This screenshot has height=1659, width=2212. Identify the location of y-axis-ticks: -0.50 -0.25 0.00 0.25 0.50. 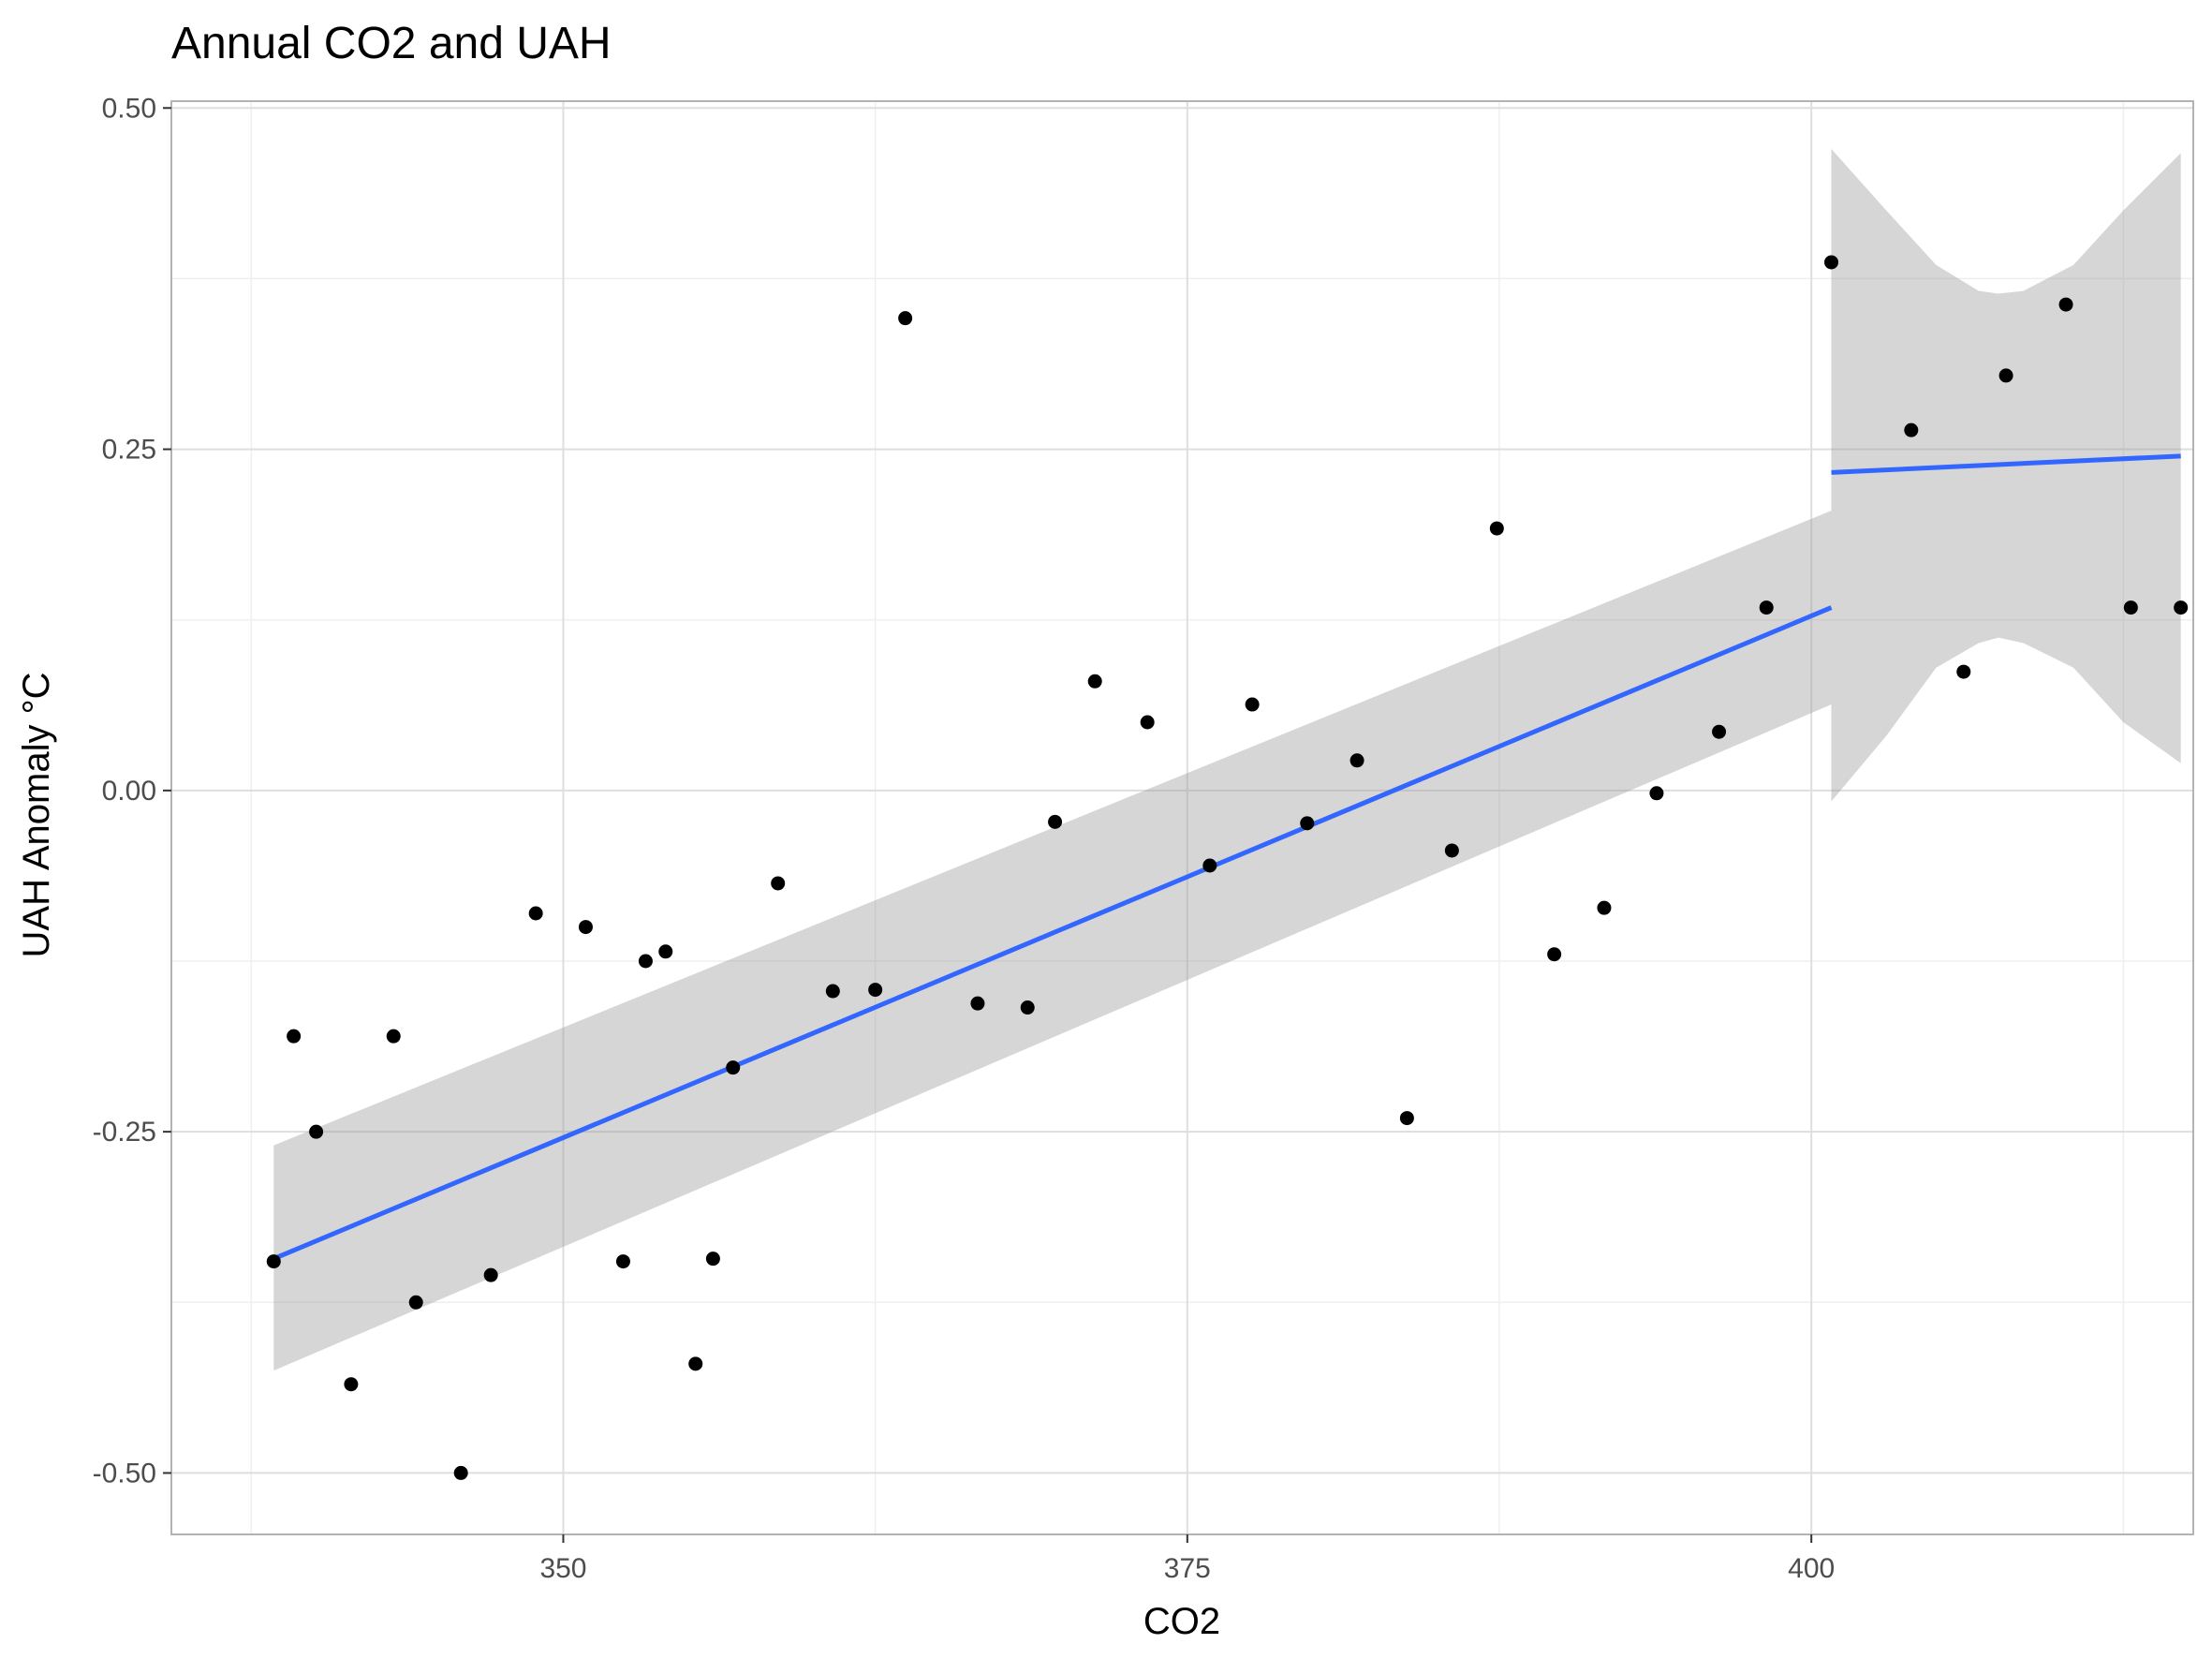
(132, 791).